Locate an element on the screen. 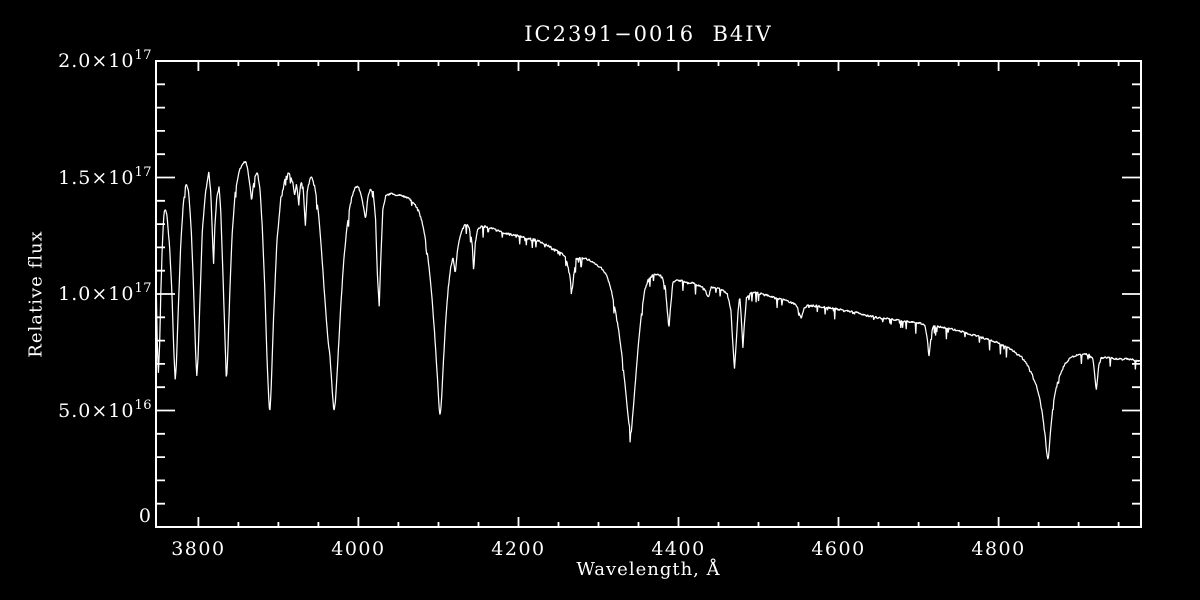 The height and width of the screenshot is (600, 1200). x-tick-label: 4400 is located at coordinates (678, 549).